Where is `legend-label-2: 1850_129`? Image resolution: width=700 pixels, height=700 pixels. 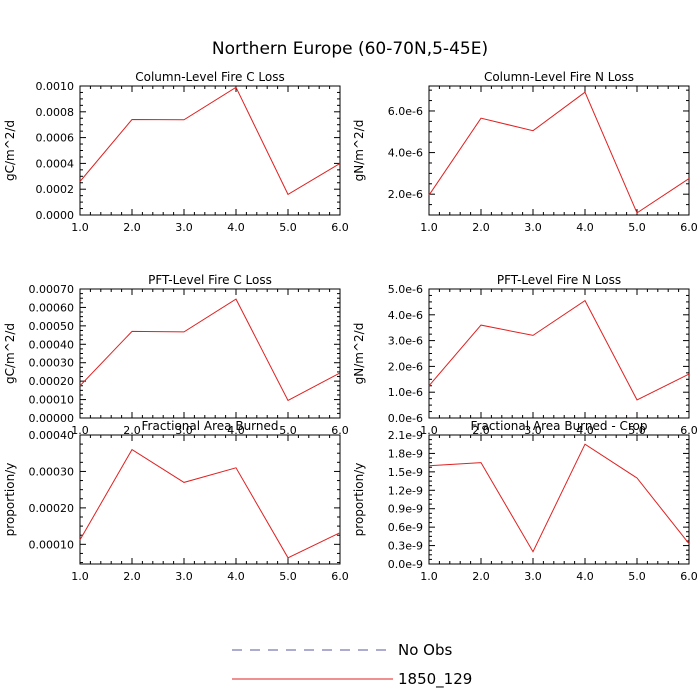
legend-label-2: 1850_129 is located at coordinates (435, 679).